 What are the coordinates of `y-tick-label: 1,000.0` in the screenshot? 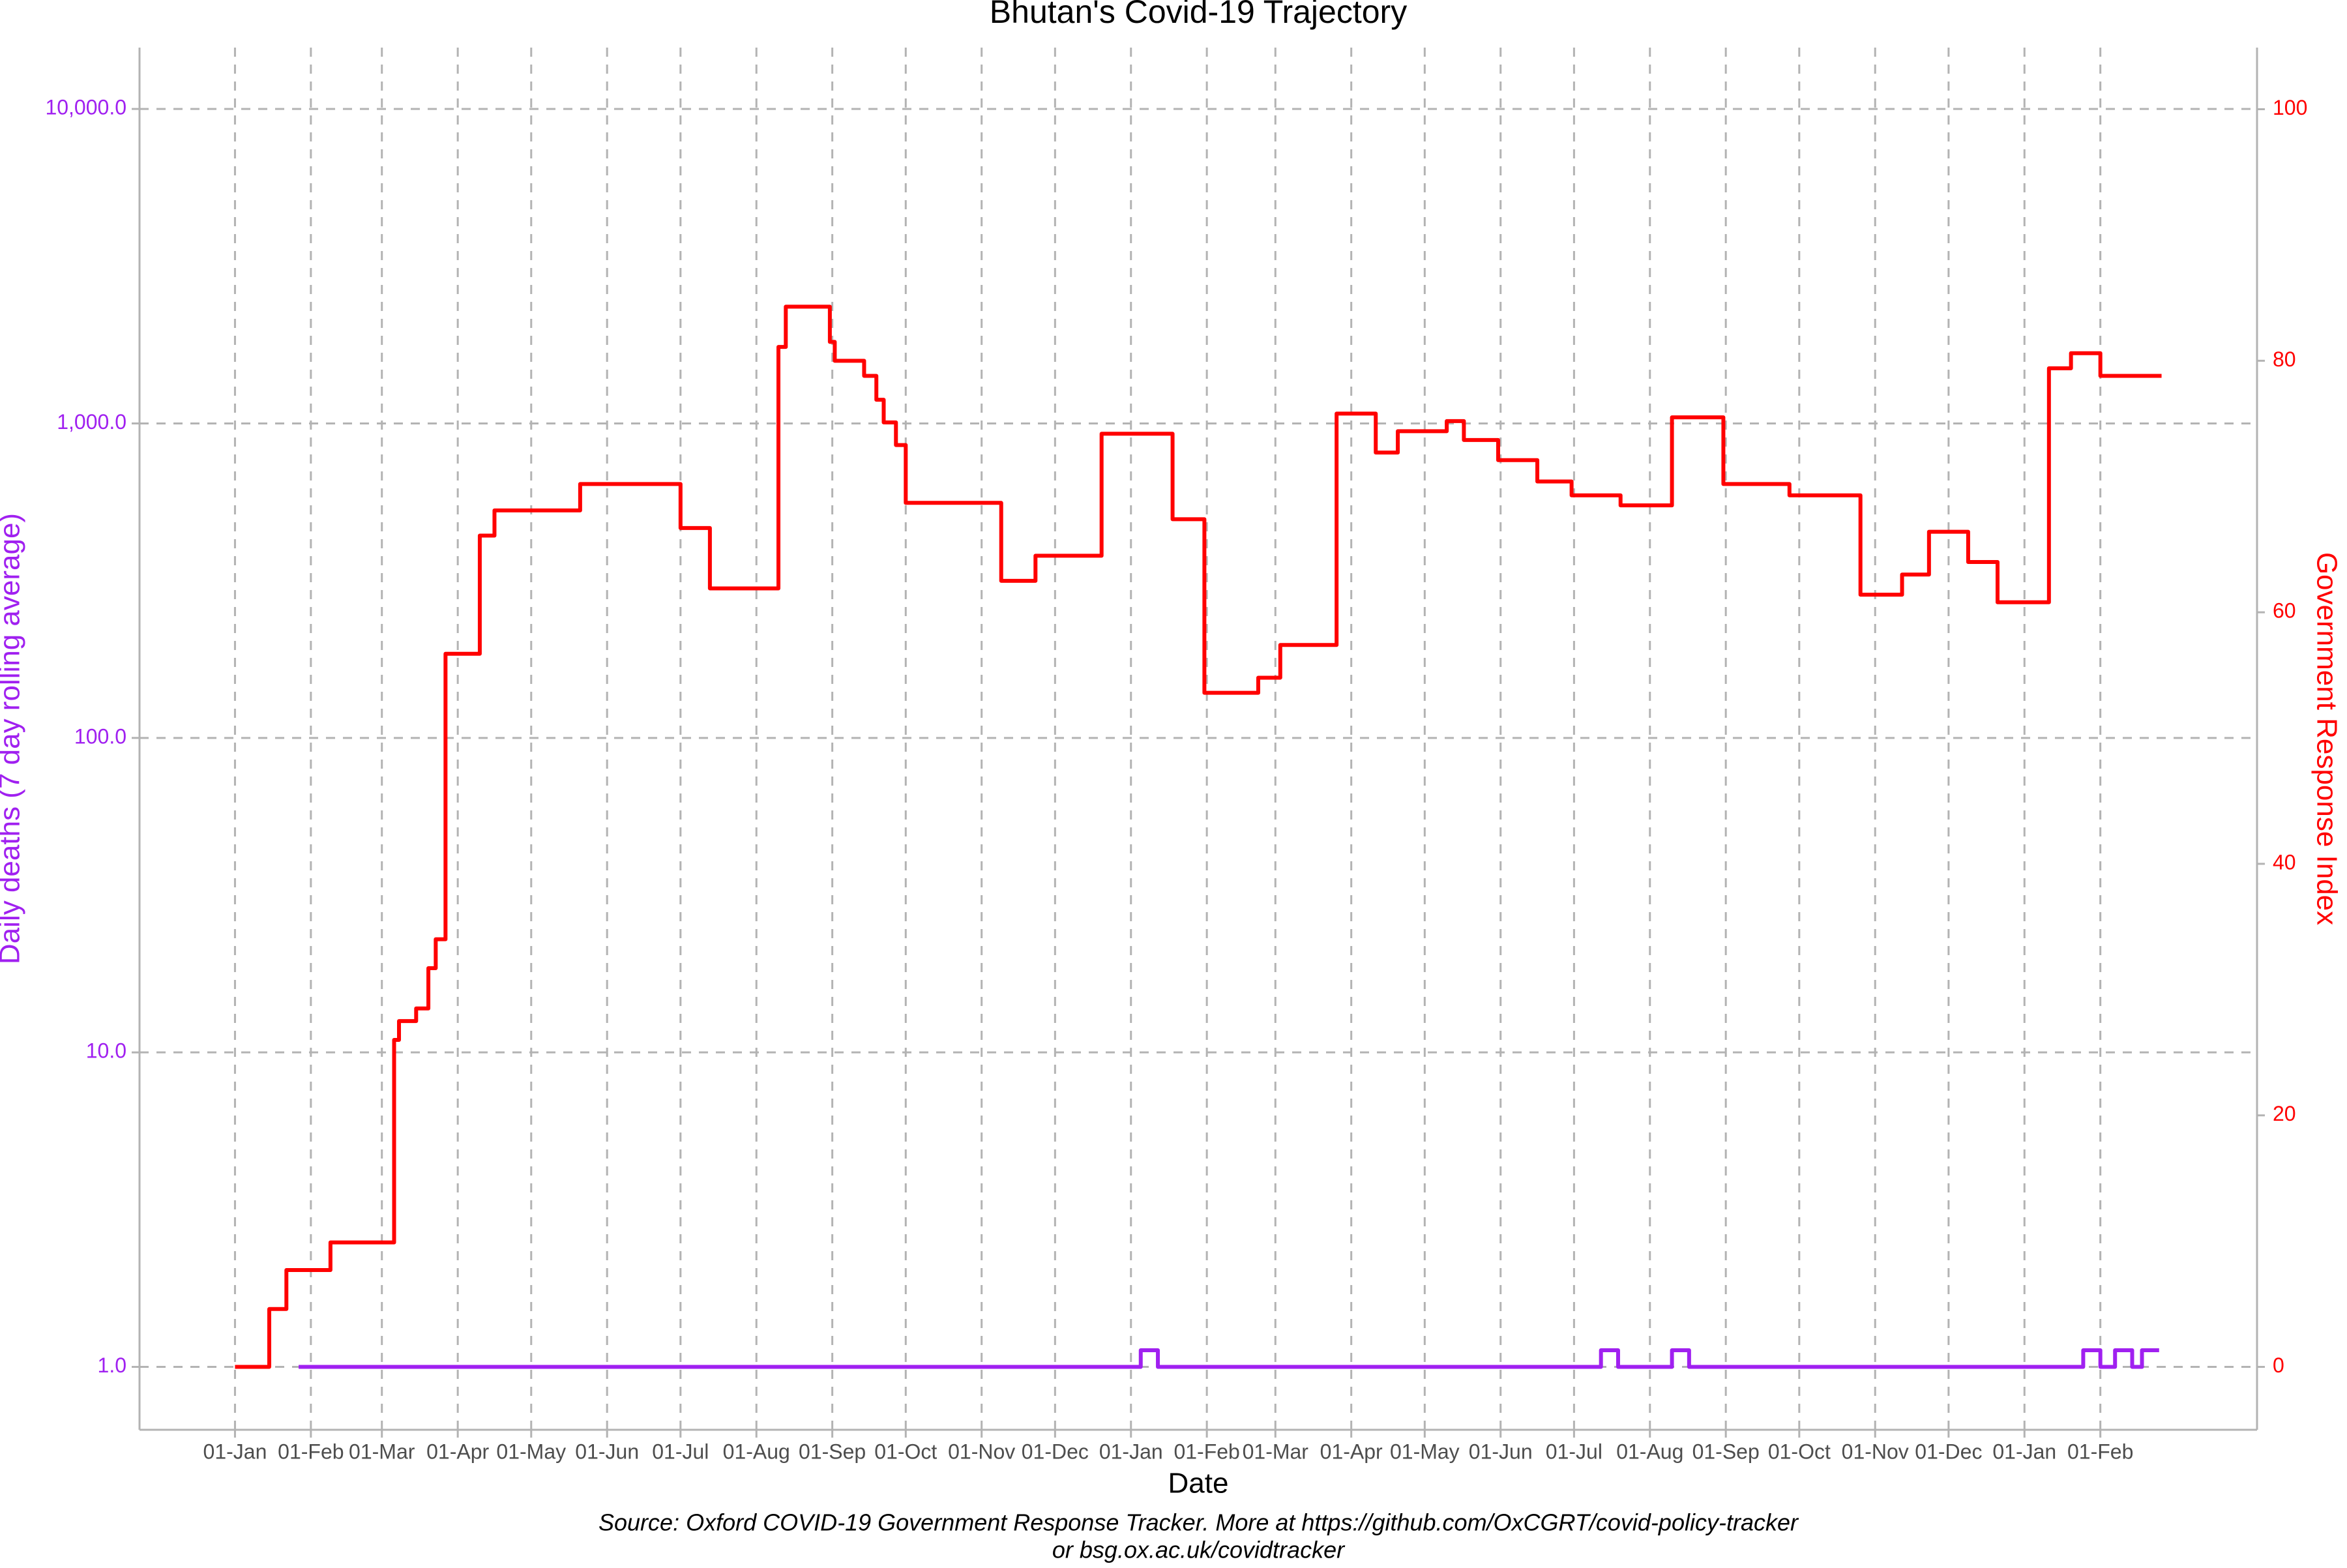 It's located at (91, 422).